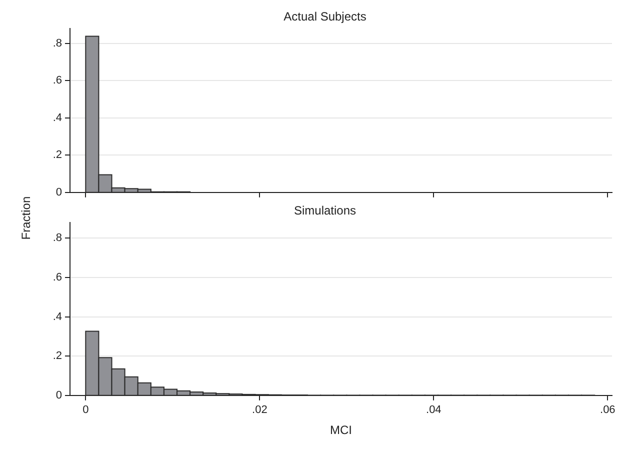  I want to click on chart-title: Simulations, so click(325, 211).